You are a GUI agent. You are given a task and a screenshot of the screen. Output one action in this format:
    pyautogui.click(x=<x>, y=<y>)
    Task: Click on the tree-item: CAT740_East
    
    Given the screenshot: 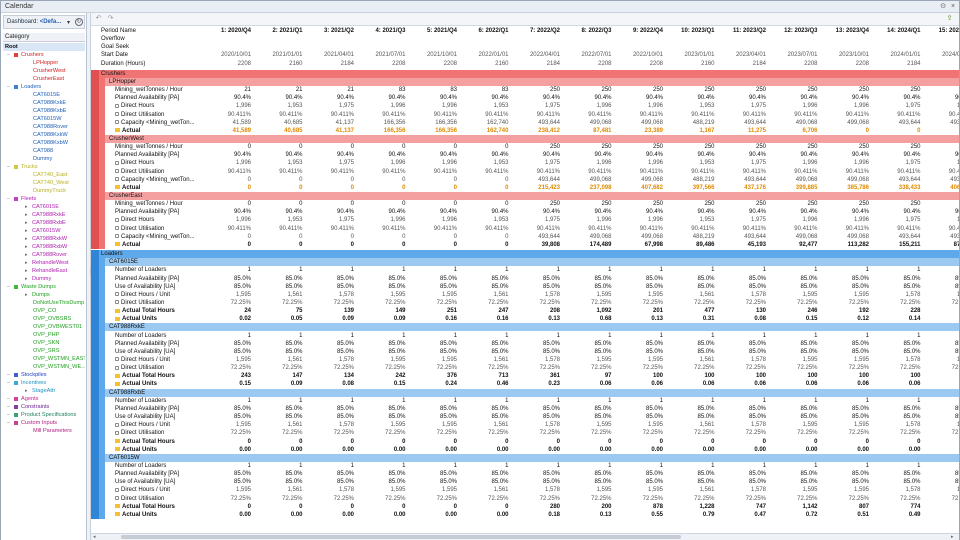 What is the action you would take?
    pyautogui.click(x=44, y=175)
    